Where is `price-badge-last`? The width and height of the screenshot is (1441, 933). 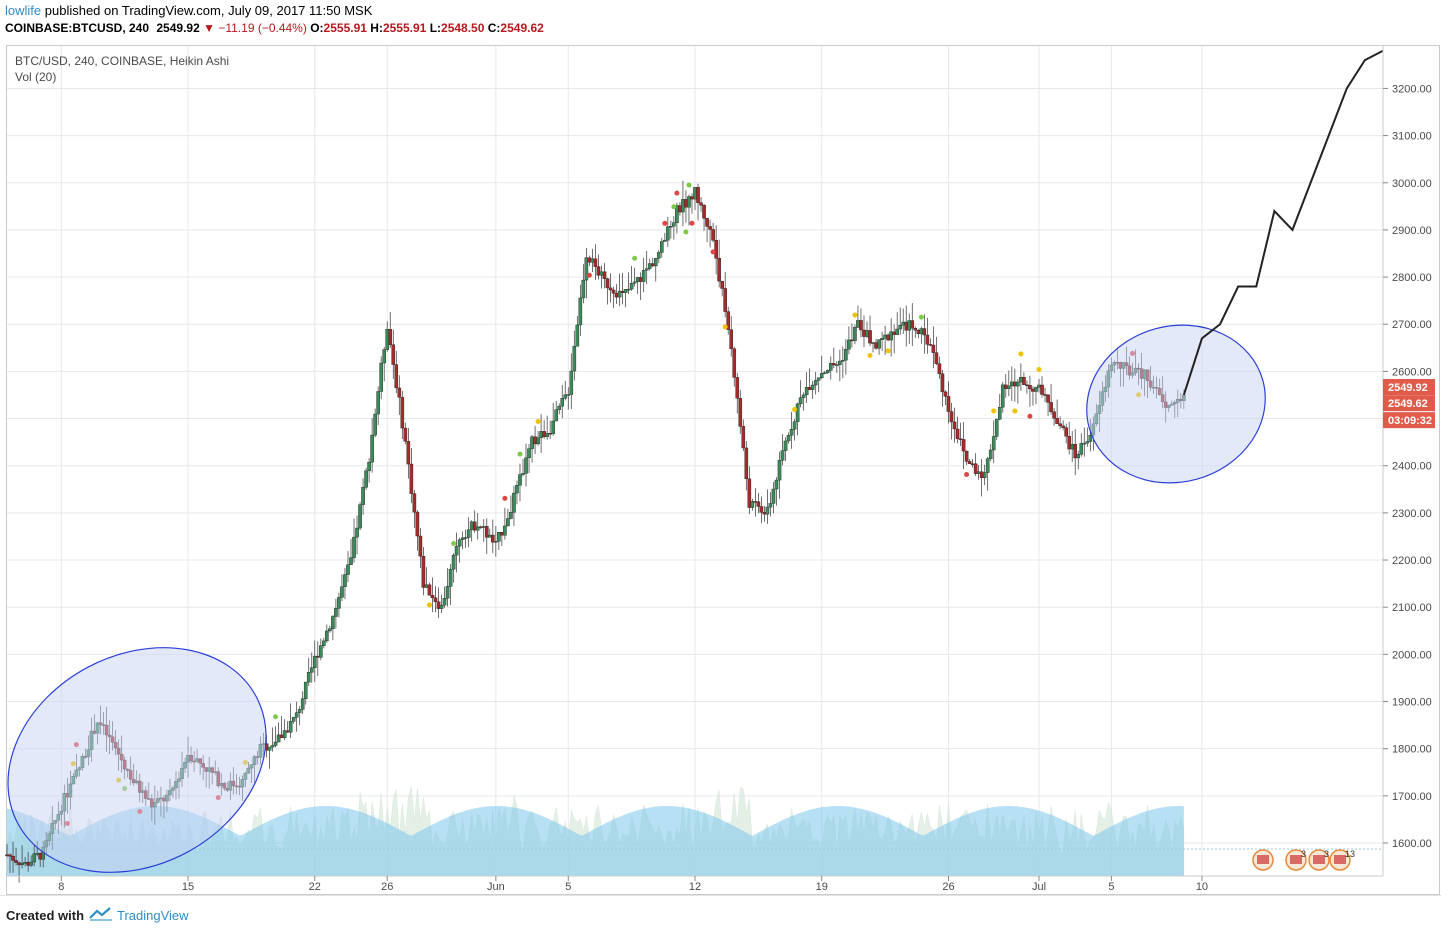
price-badge-last is located at coordinates (1409, 387).